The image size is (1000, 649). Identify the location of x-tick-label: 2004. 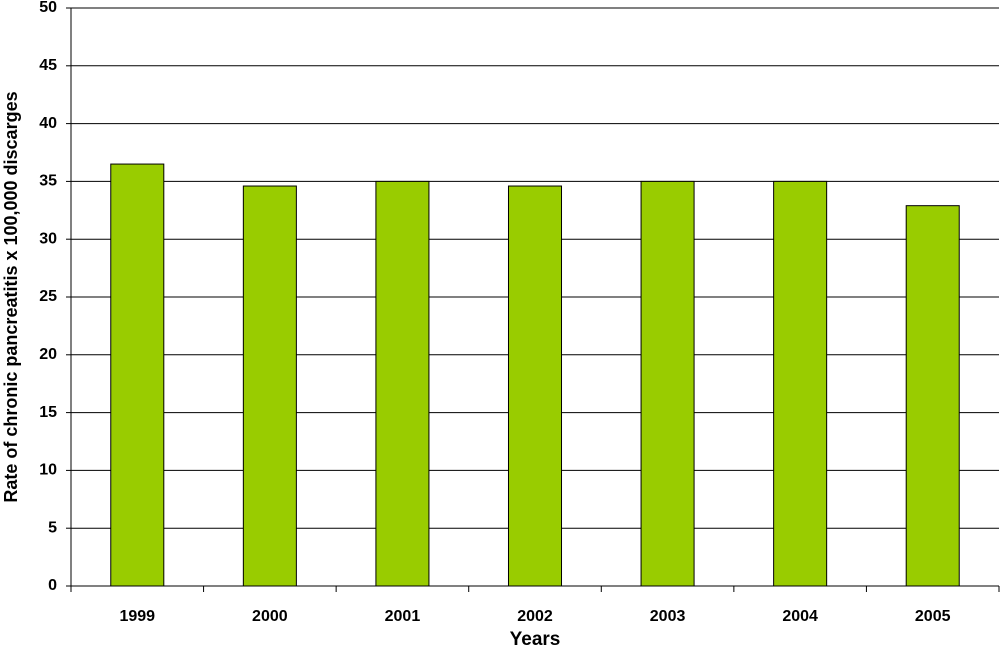
(800, 616).